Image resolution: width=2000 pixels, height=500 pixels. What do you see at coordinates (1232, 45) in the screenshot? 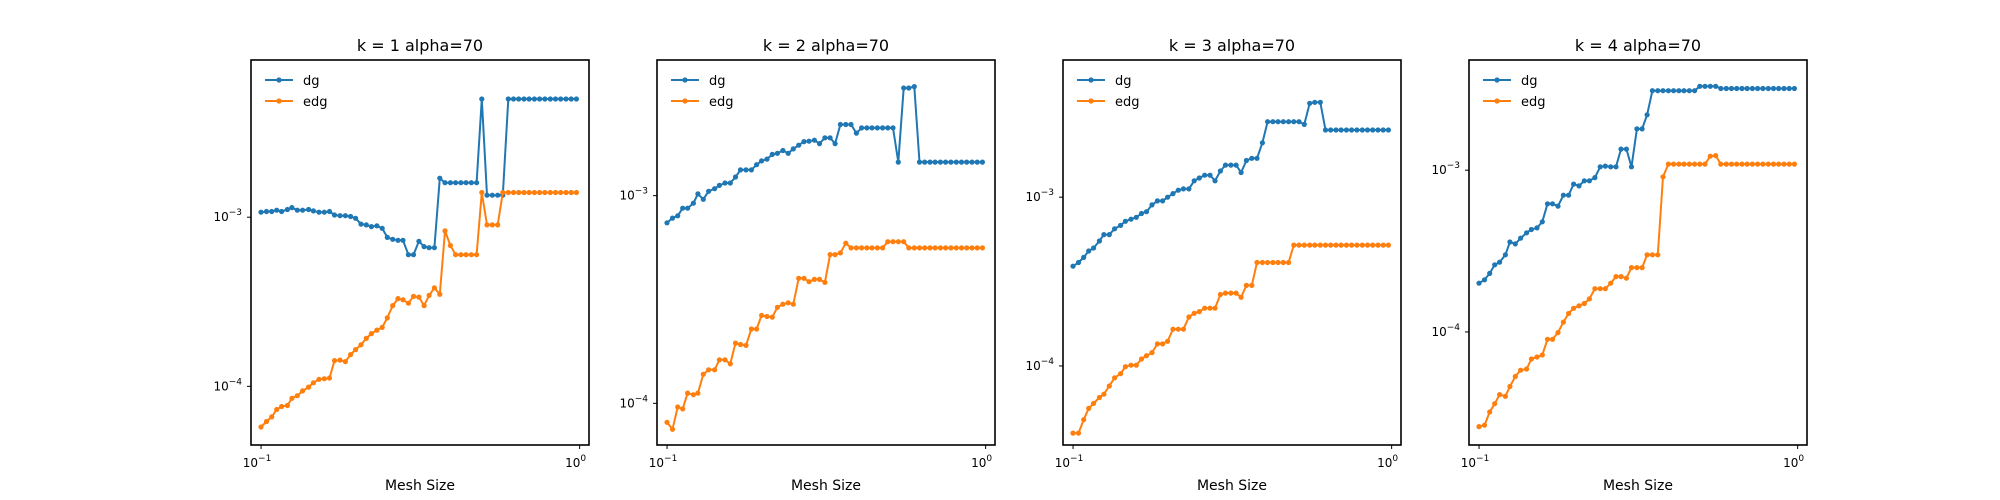
I see `chart-title: k = 3 alpha=70` at bounding box center [1232, 45].